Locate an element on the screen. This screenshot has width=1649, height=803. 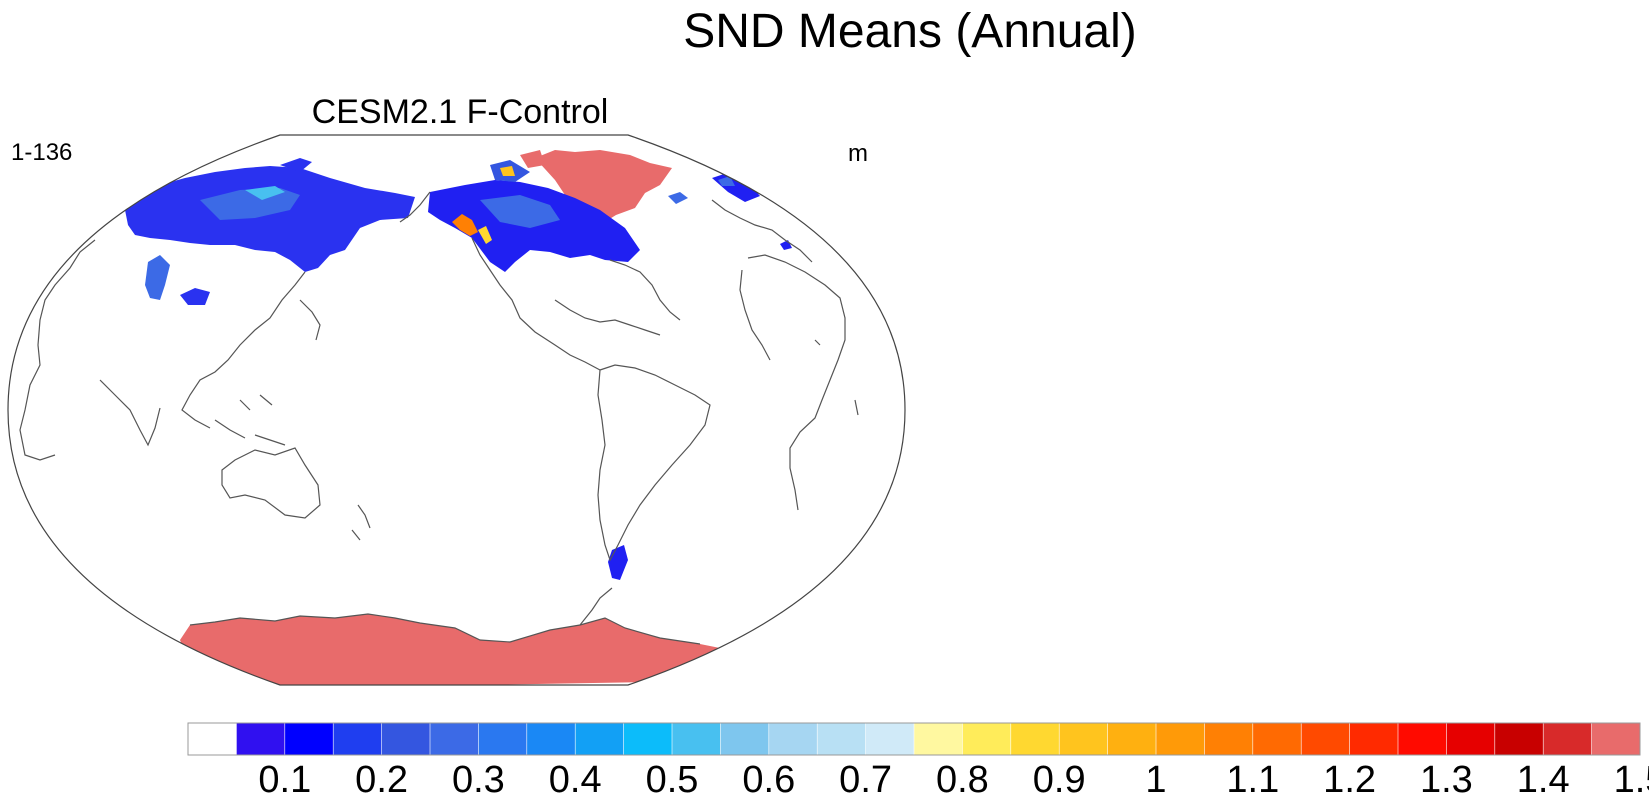
southeast-asia-islands is located at coordinates (250, 420).